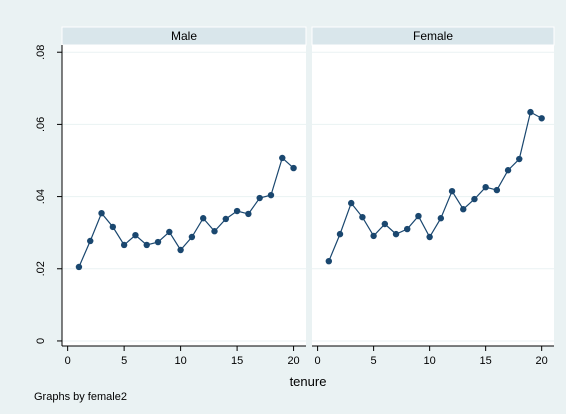 The height and width of the screenshot is (414, 566). Describe the element at coordinates (80, 397) in the screenshot. I see `note: Graphs by female2` at that location.